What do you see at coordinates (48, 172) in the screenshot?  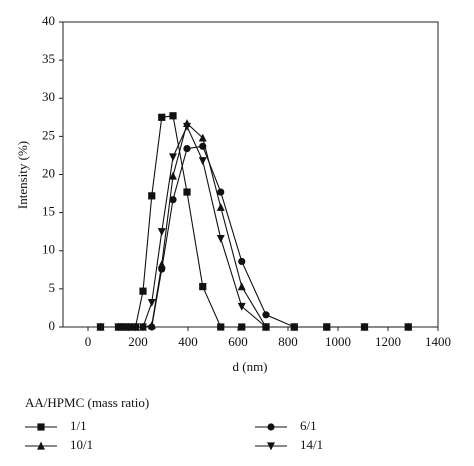 I see `y-tick-label: 20` at bounding box center [48, 172].